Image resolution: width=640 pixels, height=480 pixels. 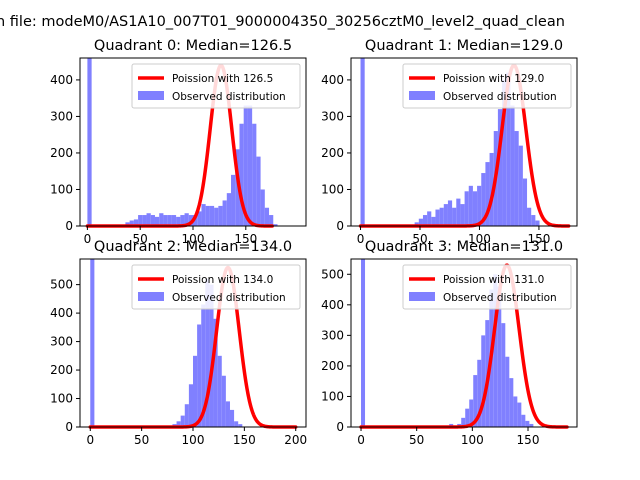 I want to click on legend: Poission with 131.0 Observed distribution, so click(x=487, y=287).